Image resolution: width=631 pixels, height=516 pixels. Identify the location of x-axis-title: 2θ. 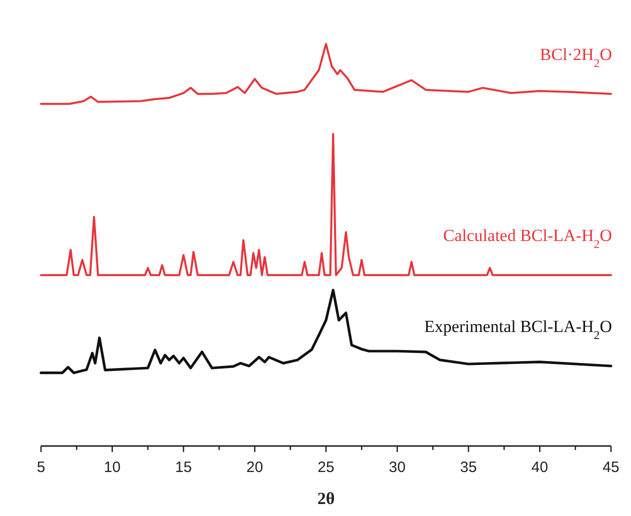
(326, 498).